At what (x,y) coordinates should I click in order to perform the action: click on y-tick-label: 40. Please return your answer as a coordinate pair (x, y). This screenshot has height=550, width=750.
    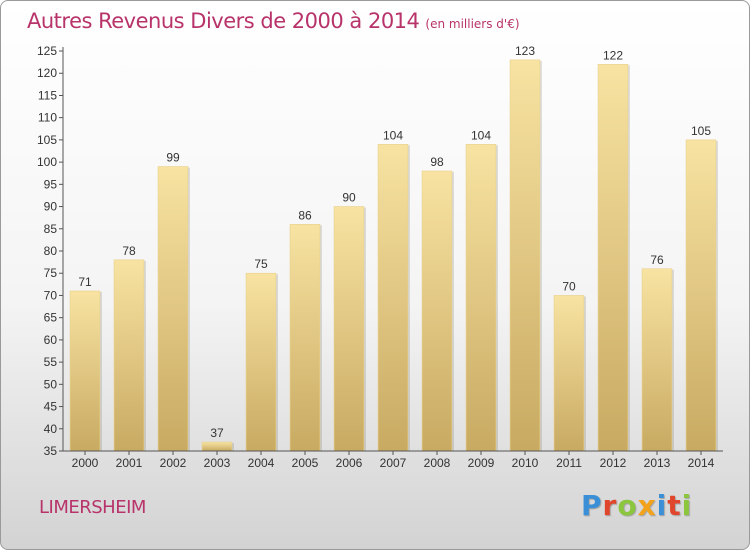
    Looking at the image, I should click on (51, 429).